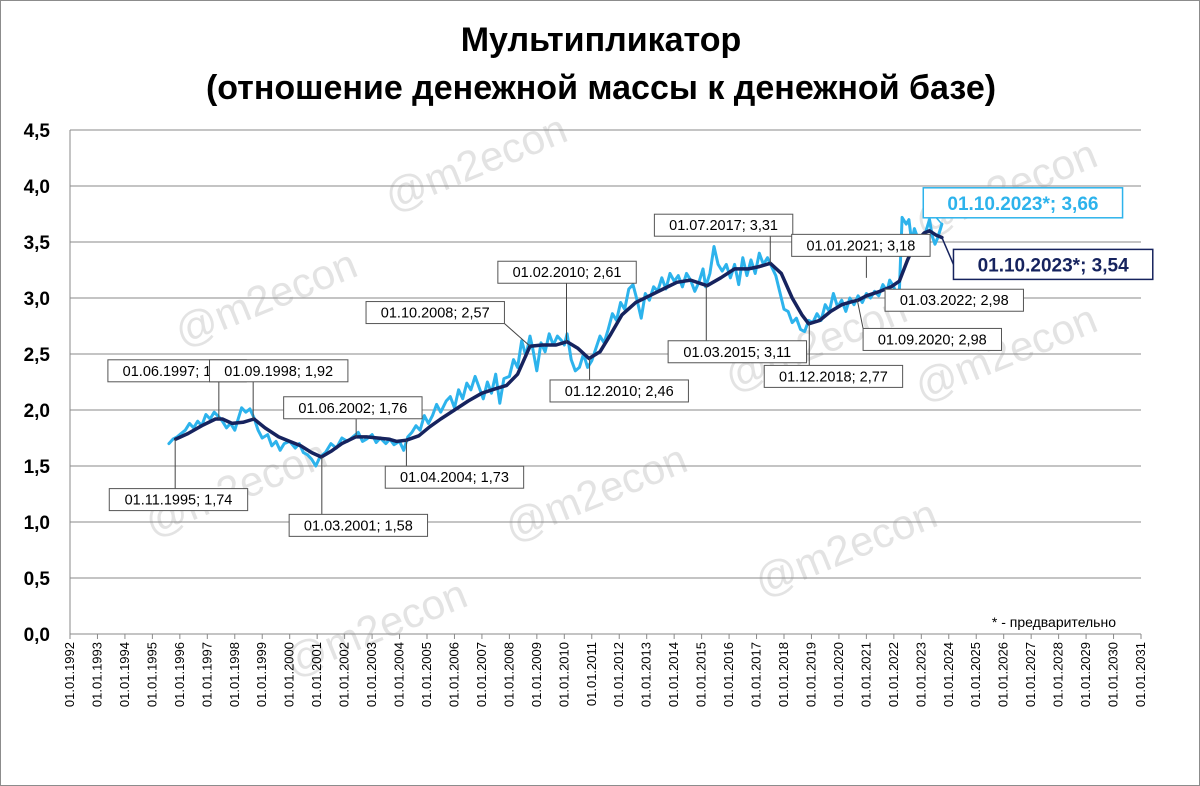 The image size is (1200, 786). I want to click on annotation-label: 01.09.1998; 1,92, so click(278, 372).